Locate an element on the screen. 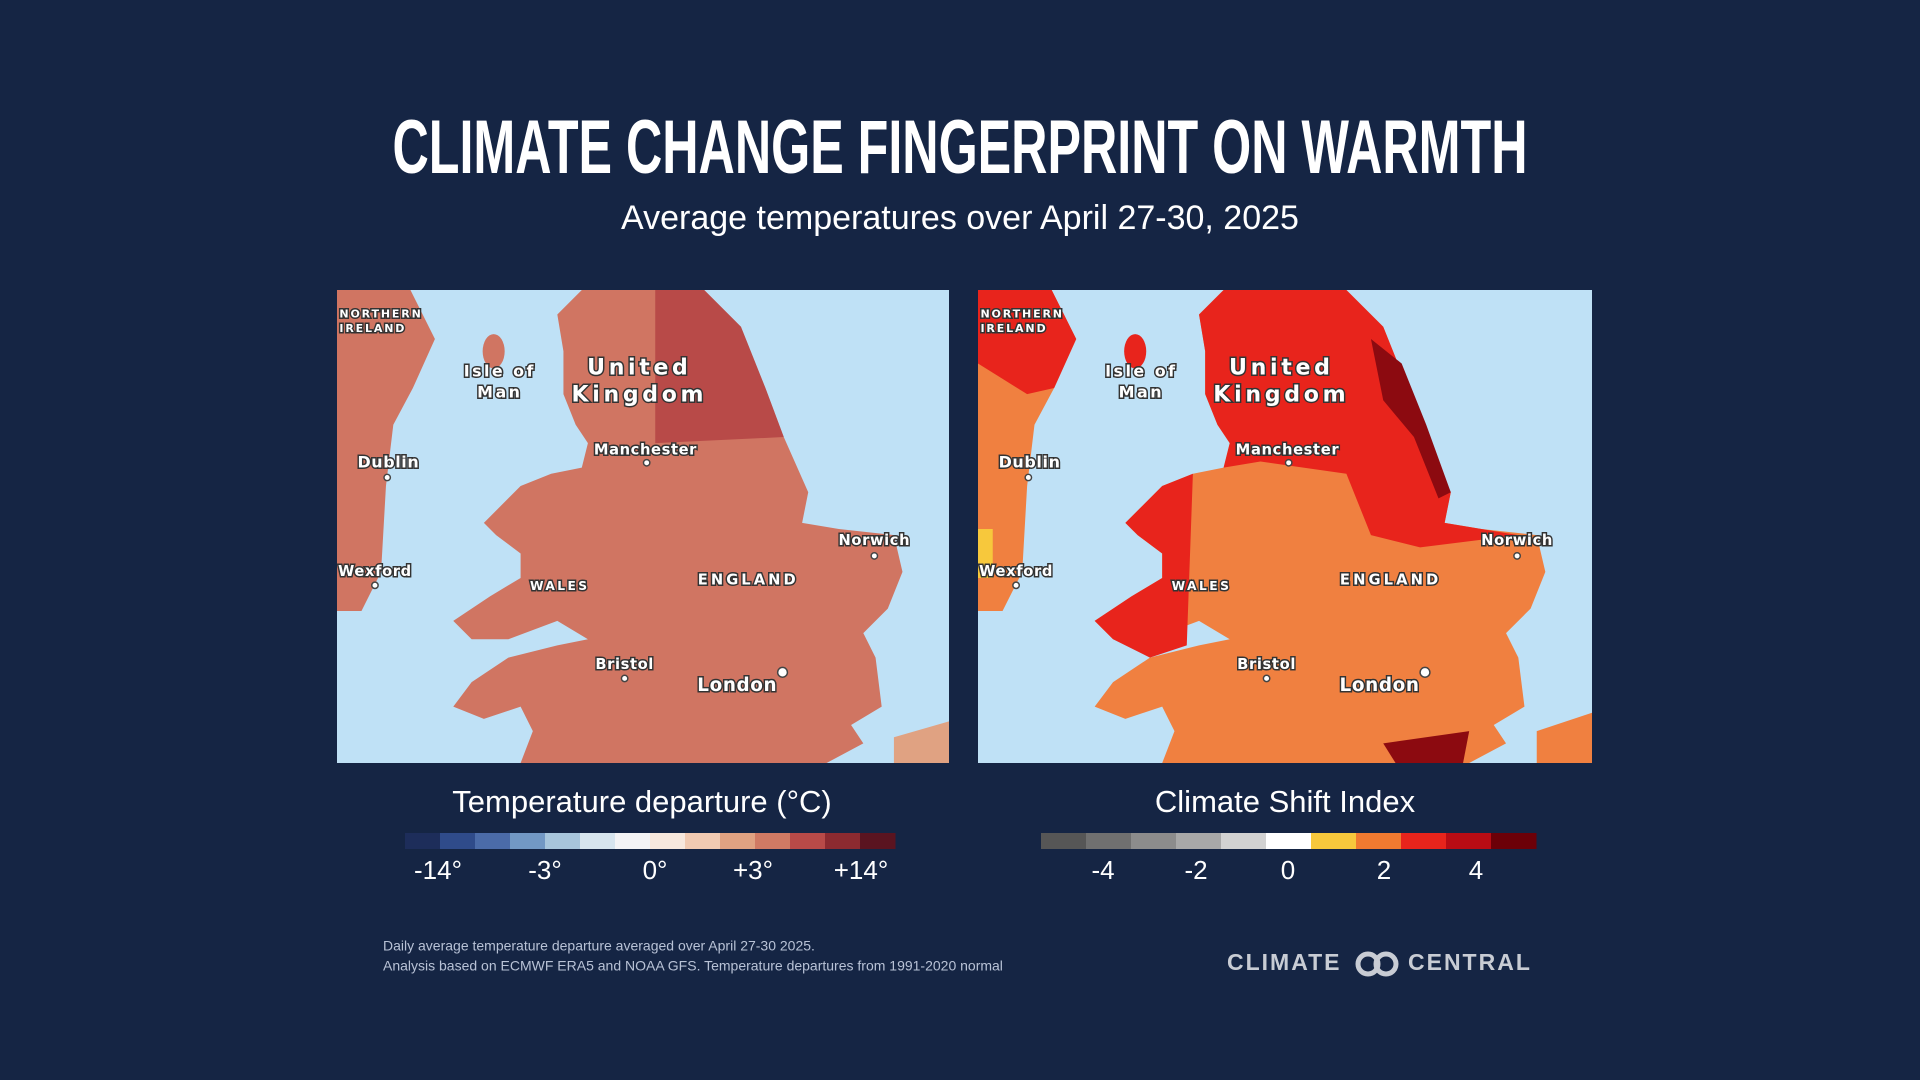  legend-label: 0 is located at coordinates (1288, 870).